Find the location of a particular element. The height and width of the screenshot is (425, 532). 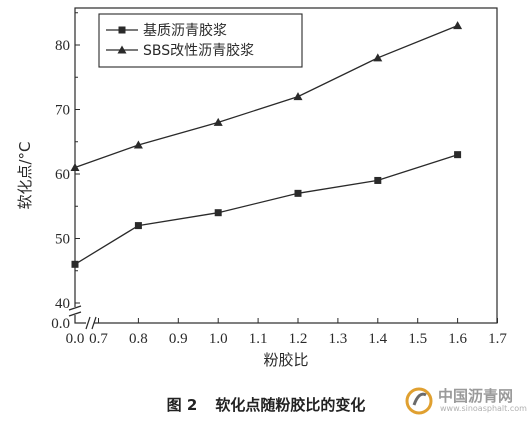

x-tick-label: 1.1 is located at coordinates (258, 339).